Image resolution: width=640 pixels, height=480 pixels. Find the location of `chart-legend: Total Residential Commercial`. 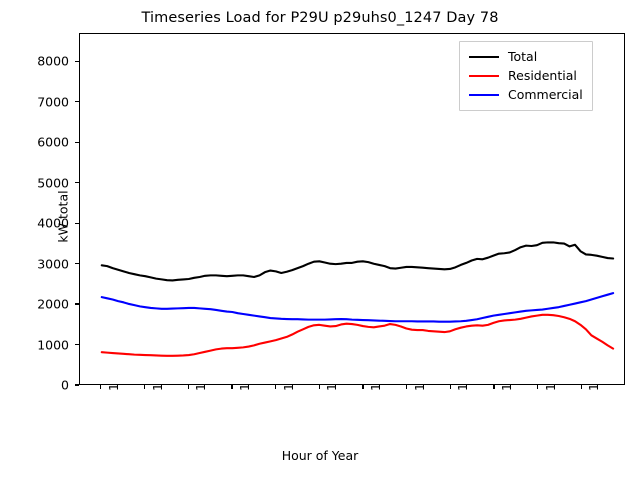

chart-legend: Total Residential Commercial is located at coordinates (526, 76).